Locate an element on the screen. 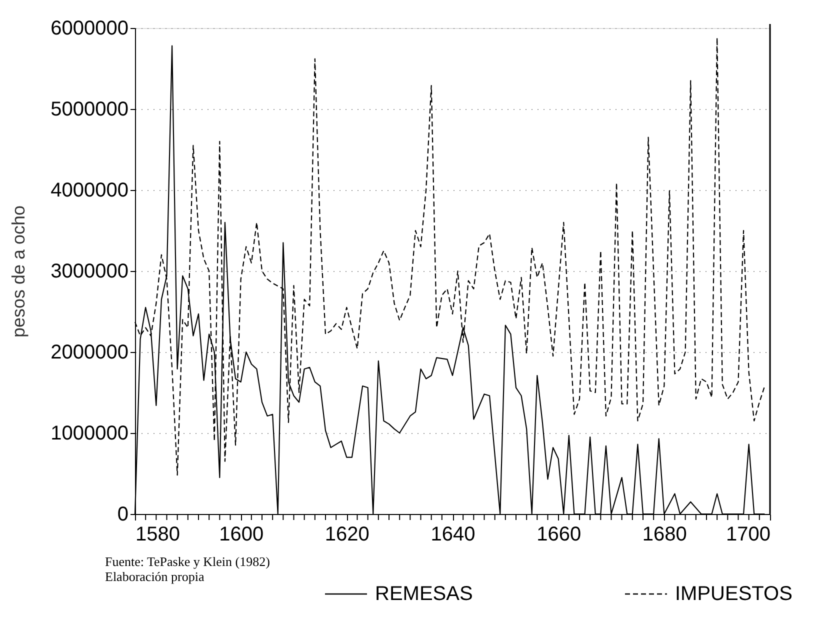 This screenshot has width=839, height=624. y-tick-label: 2000000 is located at coordinates (89, 353).